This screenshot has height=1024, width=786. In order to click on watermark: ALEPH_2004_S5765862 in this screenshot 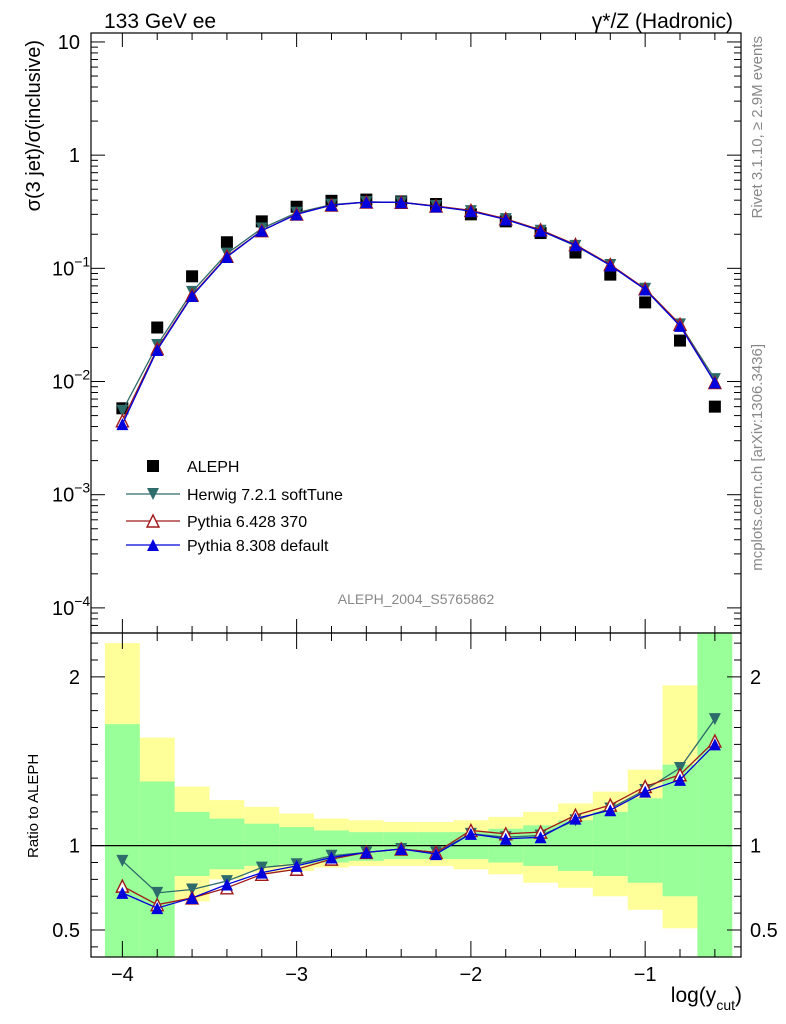, I will do `click(416, 599)`.